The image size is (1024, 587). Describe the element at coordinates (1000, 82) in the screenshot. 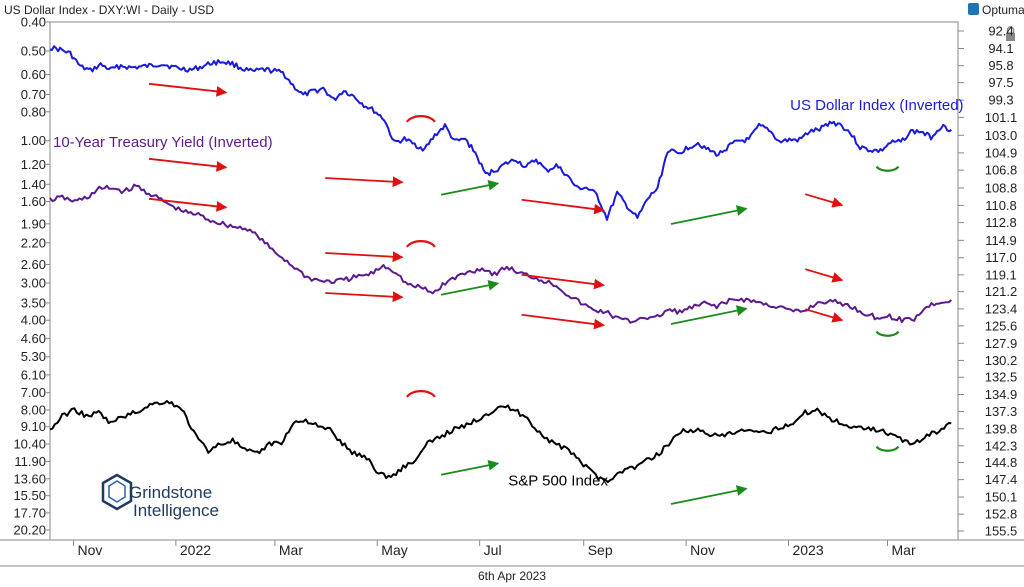

I see `right-tick-label: 97.5` at that location.